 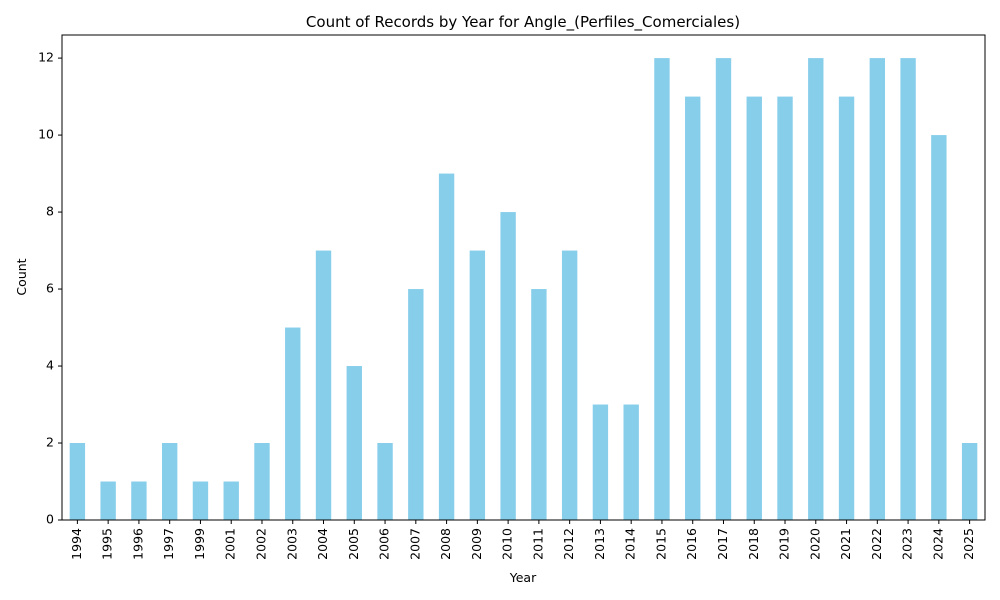 What do you see at coordinates (354, 443) in the screenshot?
I see `bar-2005` at bounding box center [354, 443].